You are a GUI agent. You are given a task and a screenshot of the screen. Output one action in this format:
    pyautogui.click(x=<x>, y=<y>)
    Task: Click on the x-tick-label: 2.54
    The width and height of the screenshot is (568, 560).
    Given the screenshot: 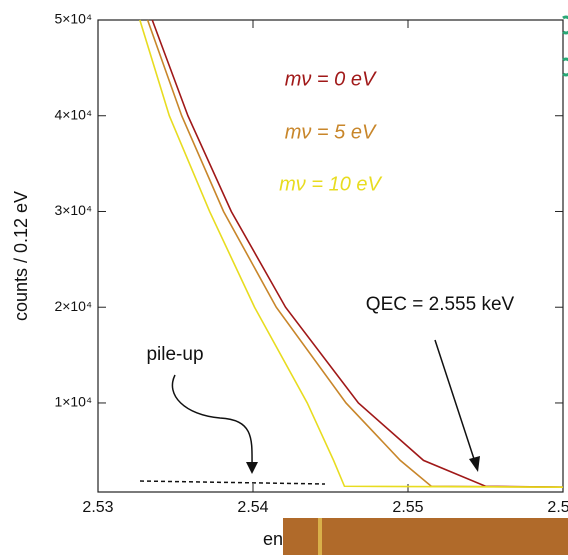 What is the action you would take?
    pyautogui.click(x=252, y=507)
    